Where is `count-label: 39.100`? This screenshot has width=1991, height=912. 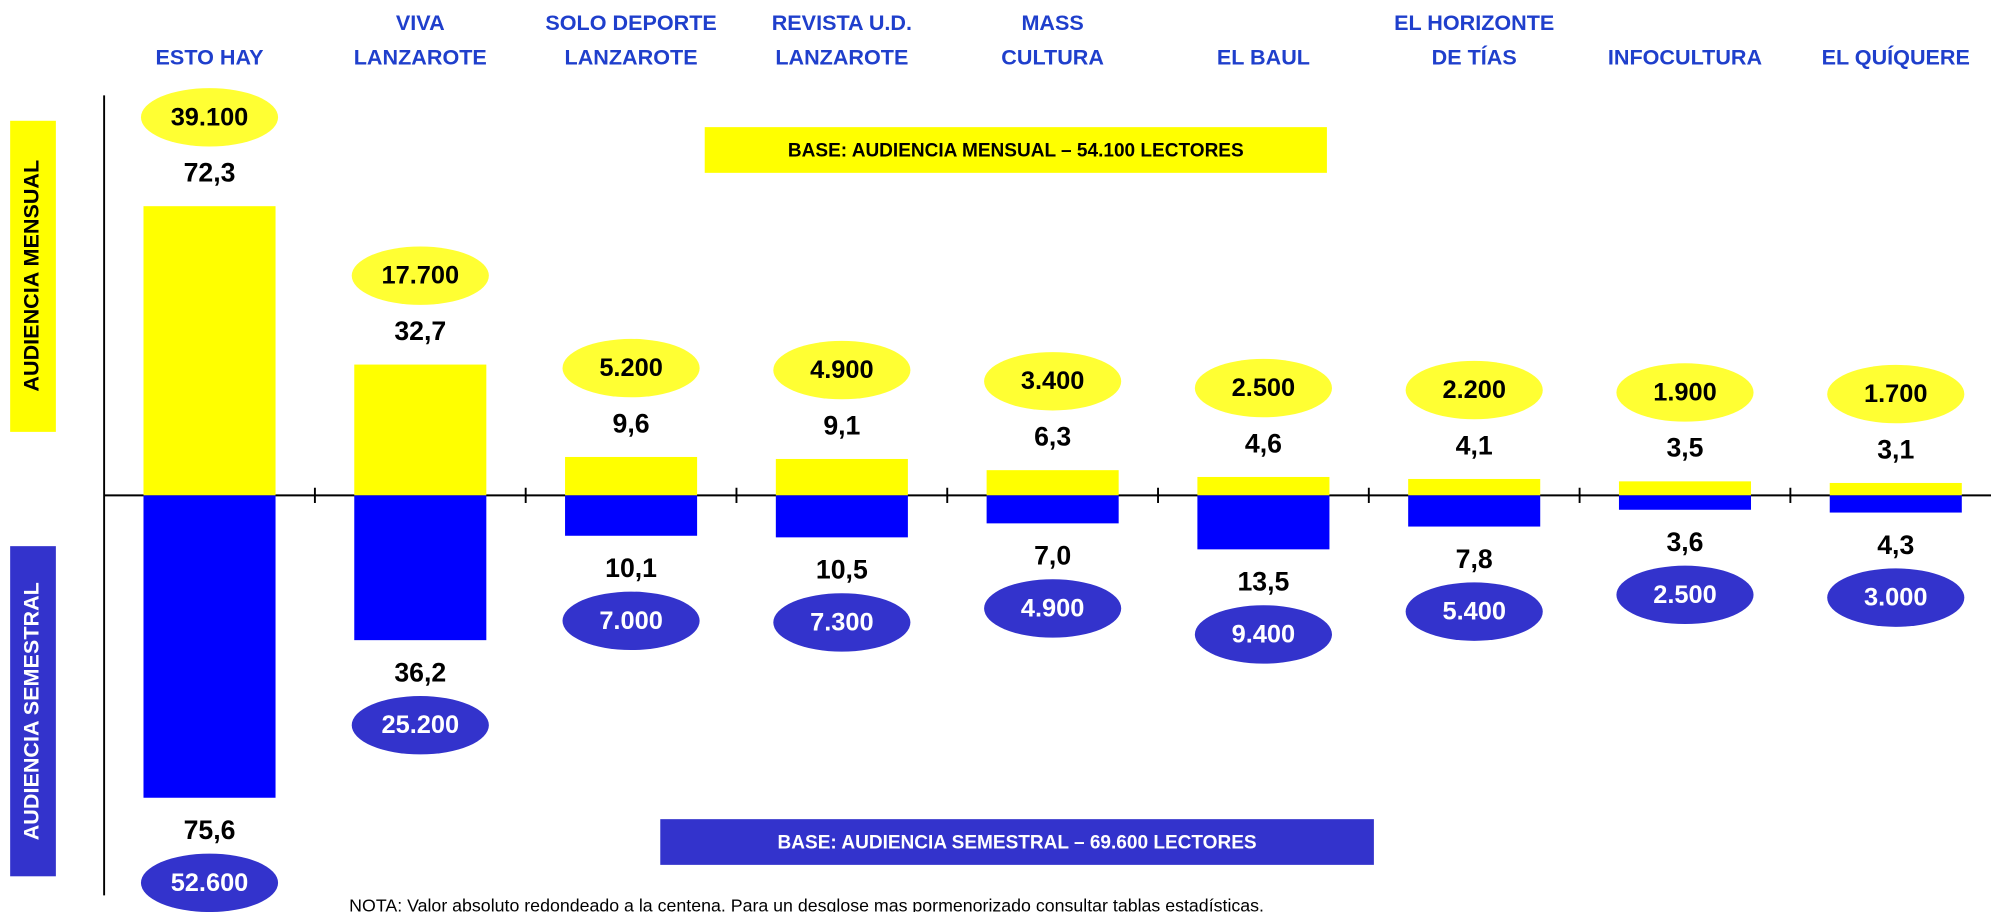 count-label: 39.100 is located at coordinates (210, 117).